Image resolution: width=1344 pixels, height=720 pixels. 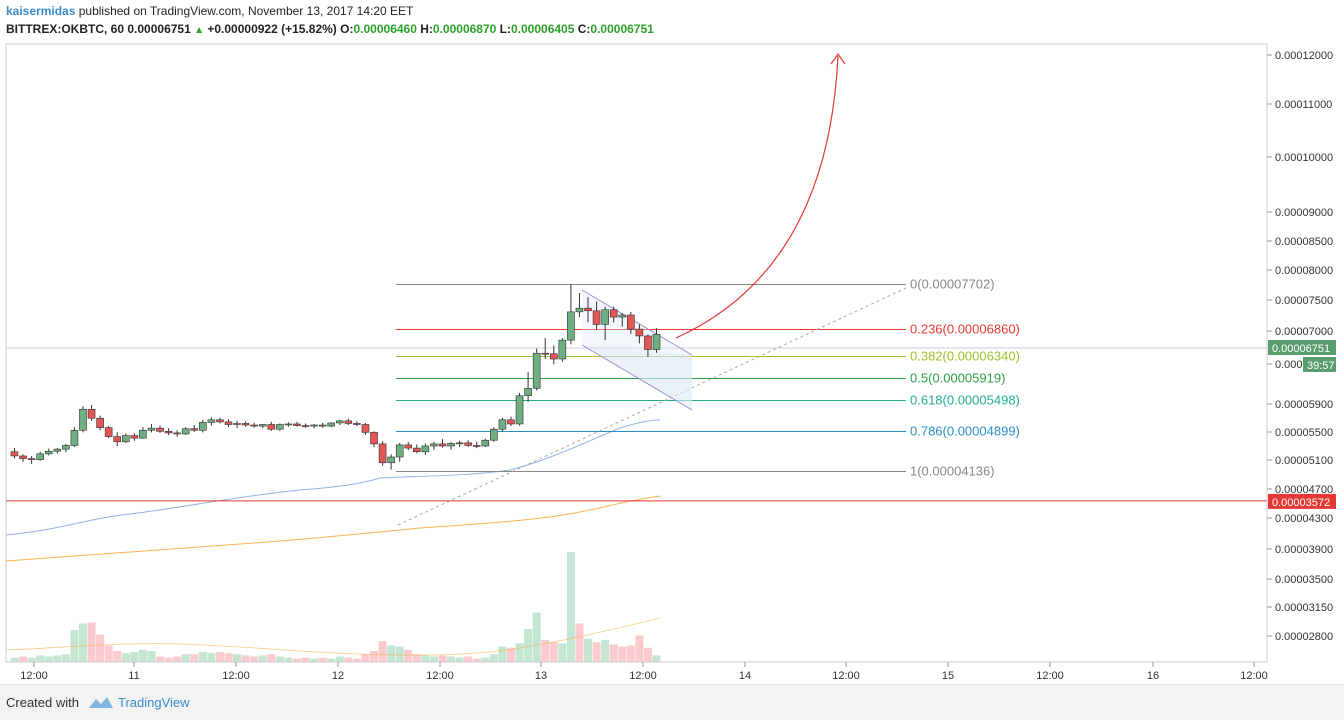 I want to click on time-axis-label: 14, so click(x=745, y=676).